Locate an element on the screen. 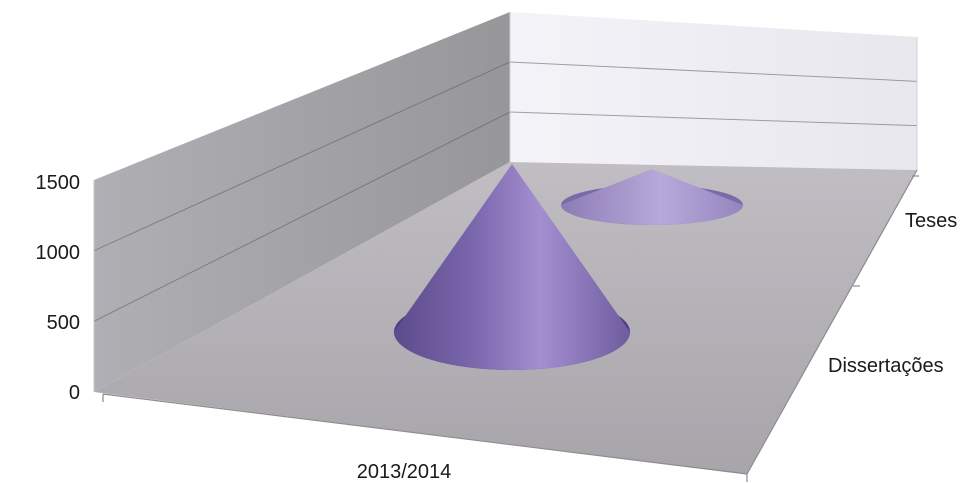 The image size is (967, 484). y-tick-label: 500 is located at coordinates (63, 323).